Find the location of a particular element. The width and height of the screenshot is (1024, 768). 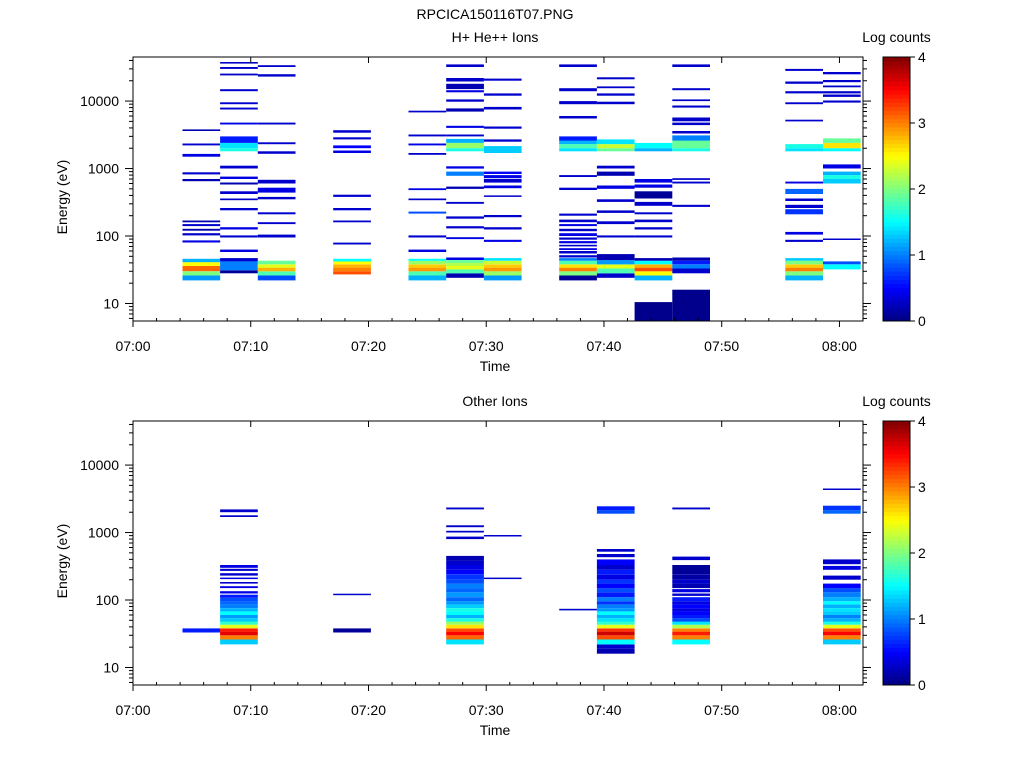

x-tick-label: 08:00 is located at coordinates (839, 346).